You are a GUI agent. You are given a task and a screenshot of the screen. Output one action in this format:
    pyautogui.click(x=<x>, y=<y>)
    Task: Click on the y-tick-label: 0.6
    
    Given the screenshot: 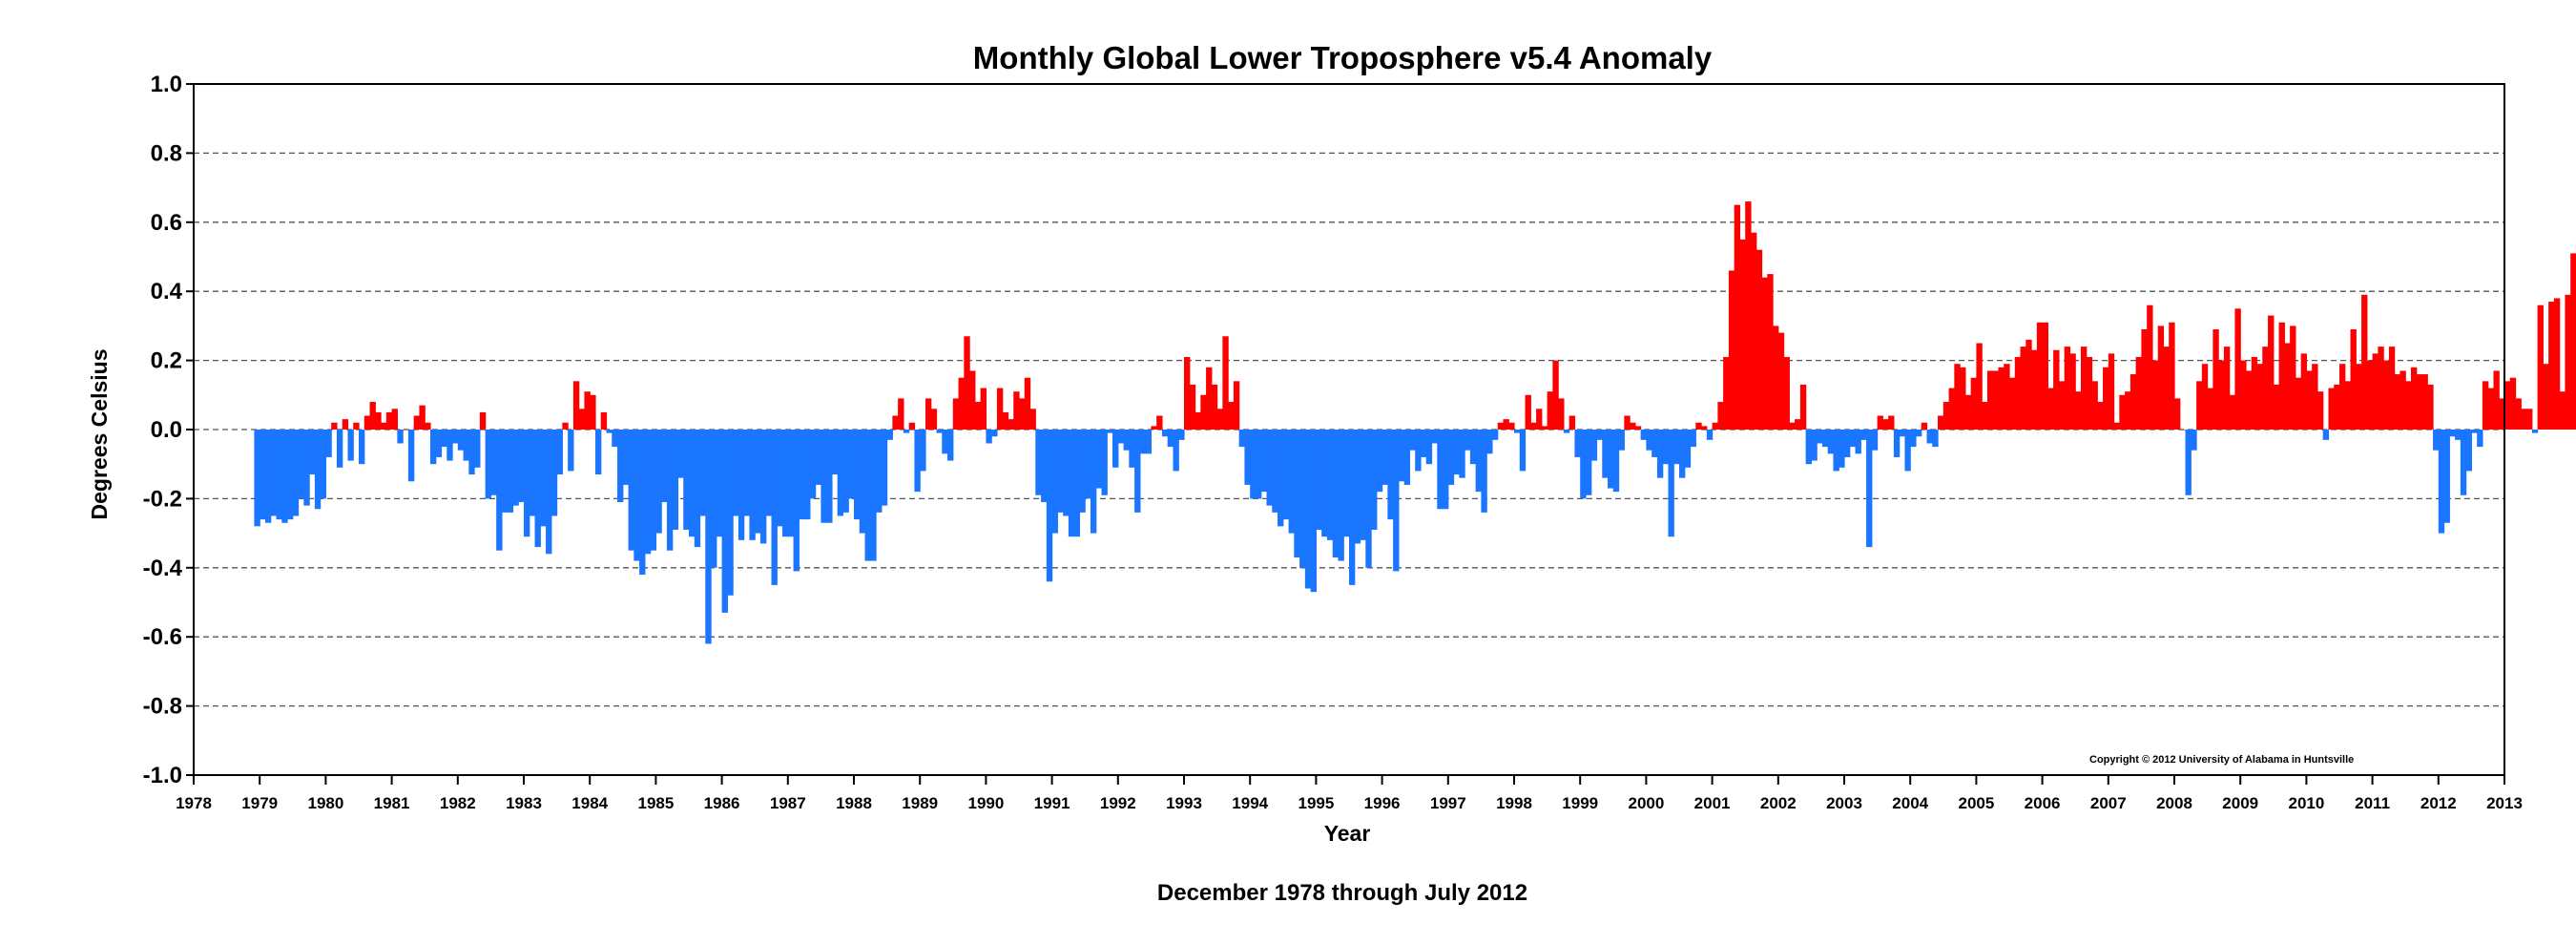 What is the action you would take?
    pyautogui.click(x=166, y=223)
    